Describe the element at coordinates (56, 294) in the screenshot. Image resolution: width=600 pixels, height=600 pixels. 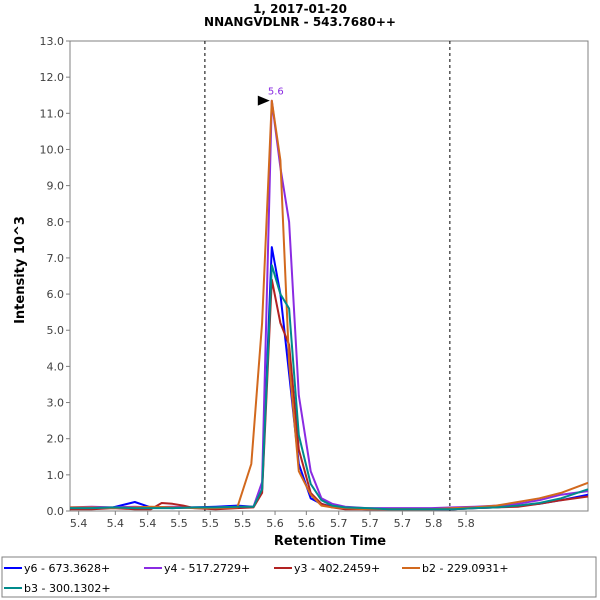
I see `y-tick-label: 6.0` at that location.